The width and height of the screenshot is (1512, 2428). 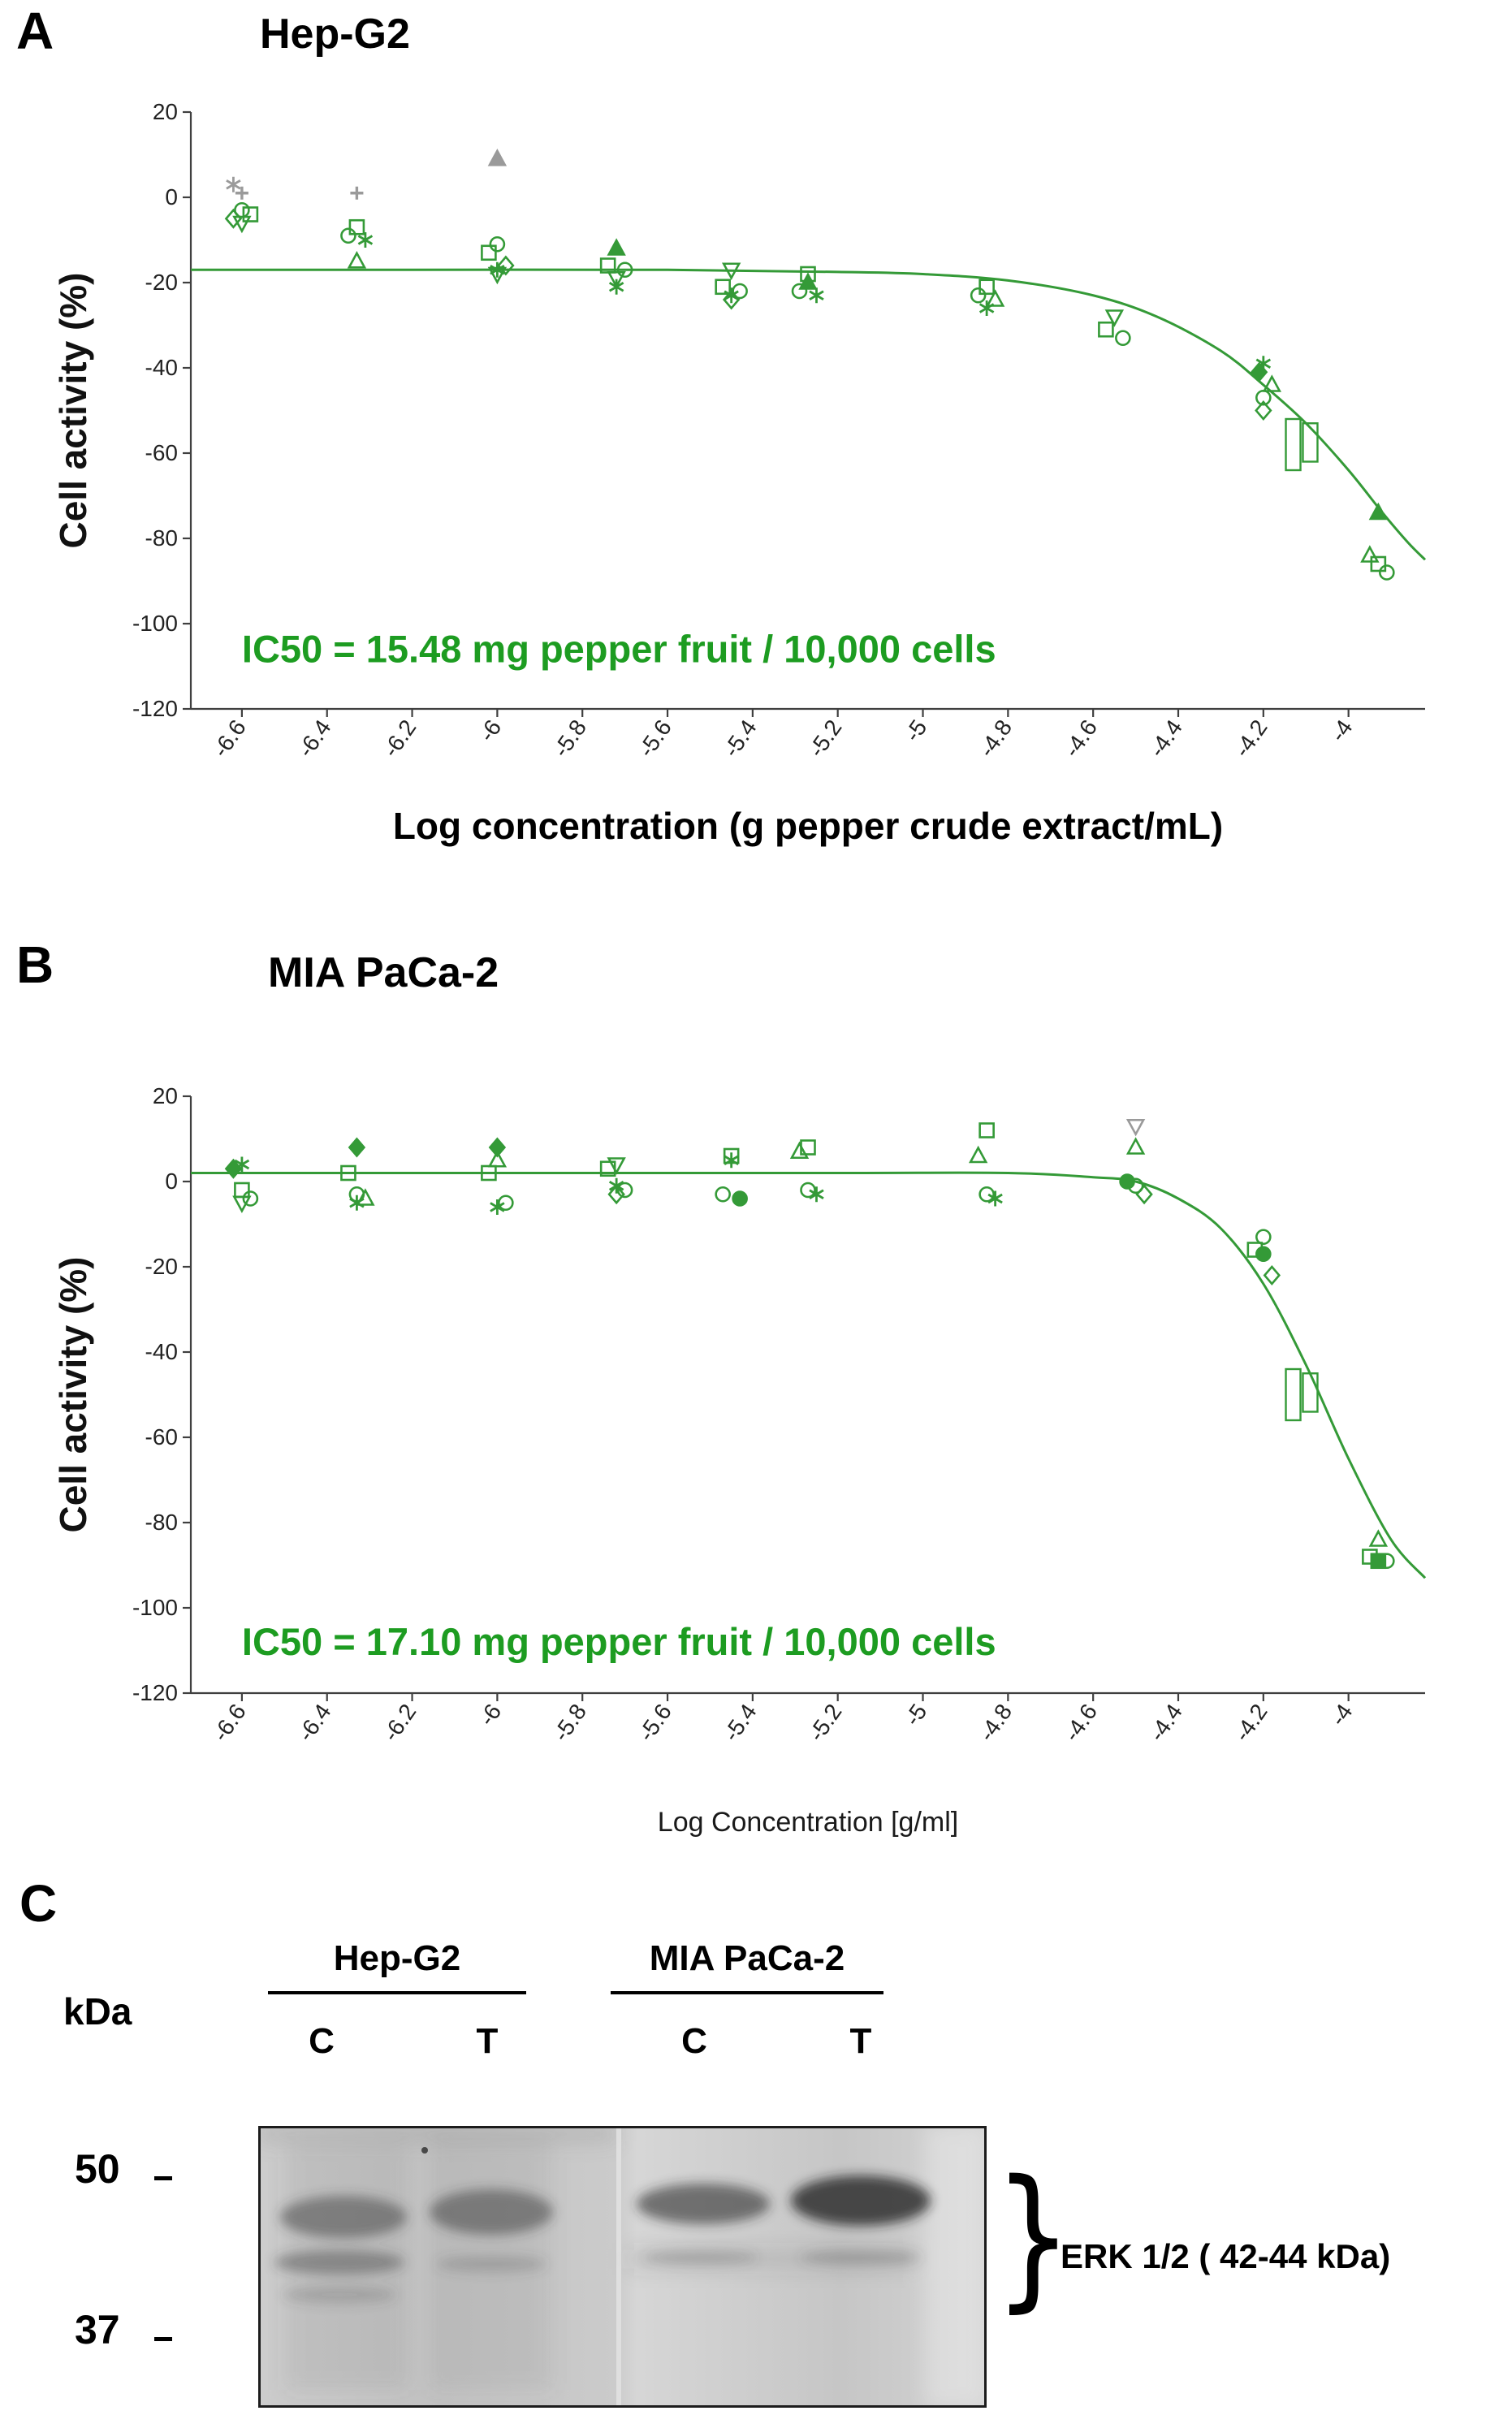 I want to click on lane-label-c1: C, so click(x=322, y=2041).